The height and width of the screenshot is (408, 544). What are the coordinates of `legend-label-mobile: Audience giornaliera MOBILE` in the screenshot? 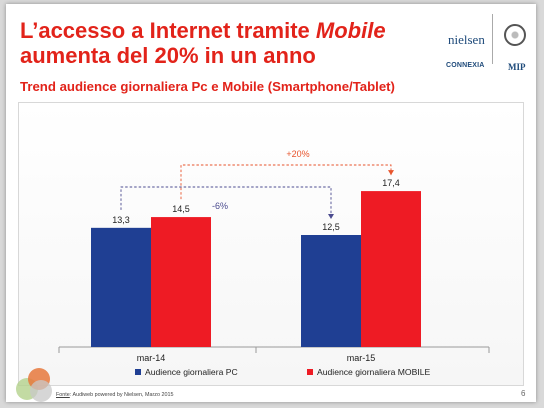 It's located at (373, 372).